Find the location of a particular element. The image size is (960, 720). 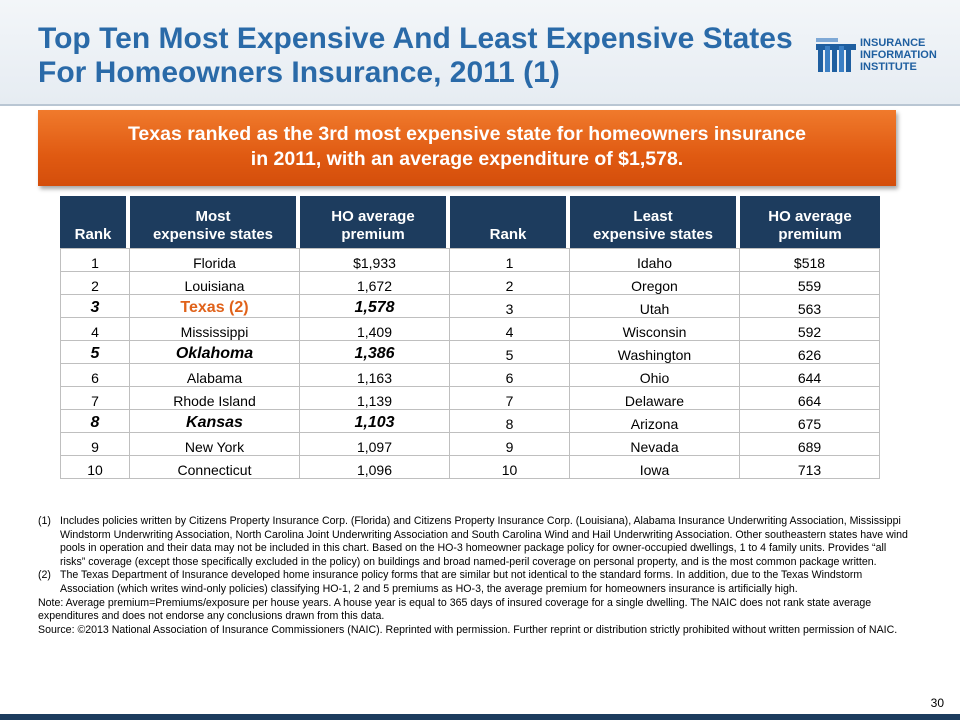

rank-cell: 9 is located at coordinates (95, 444).